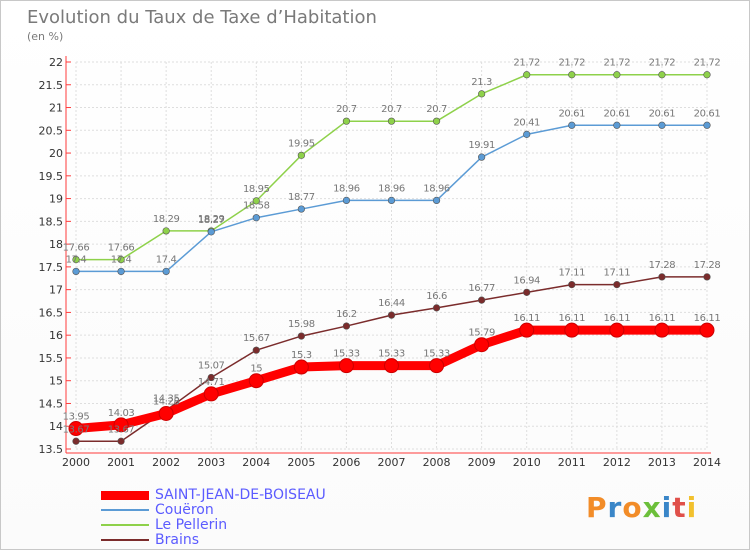 Image resolution: width=750 pixels, height=551 pixels. Describe the element at coordinates (184, 510) in the screenshot. I see `legend-label: Couëron` at that location.